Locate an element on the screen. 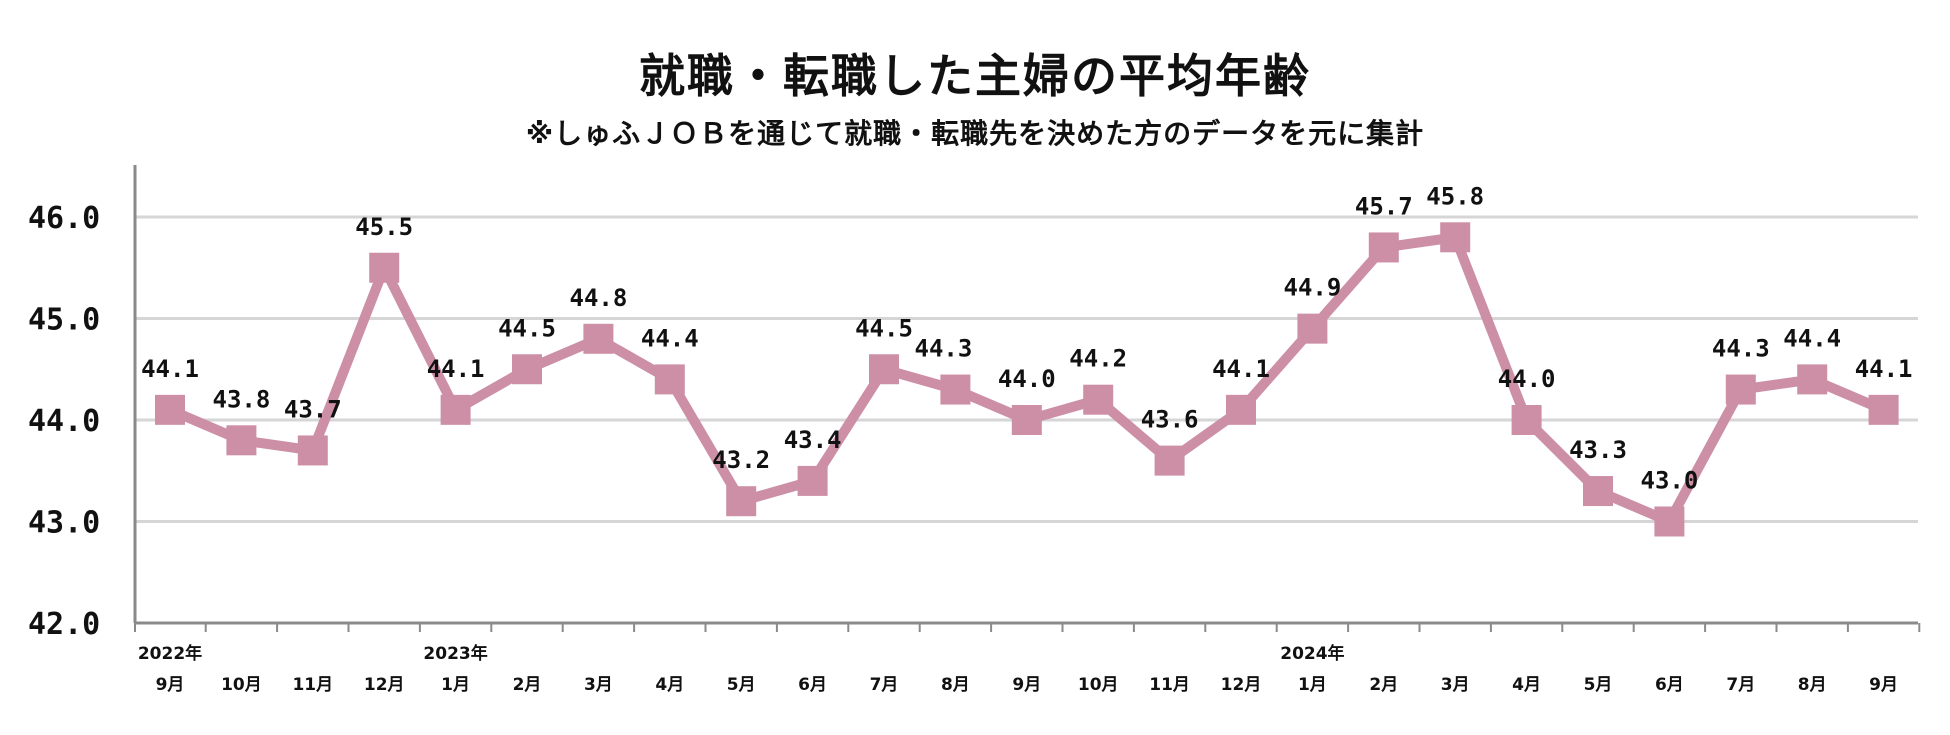 The image size is (1950, 735). y-tick-label: 42.0 is located at coordinates (64, 624).